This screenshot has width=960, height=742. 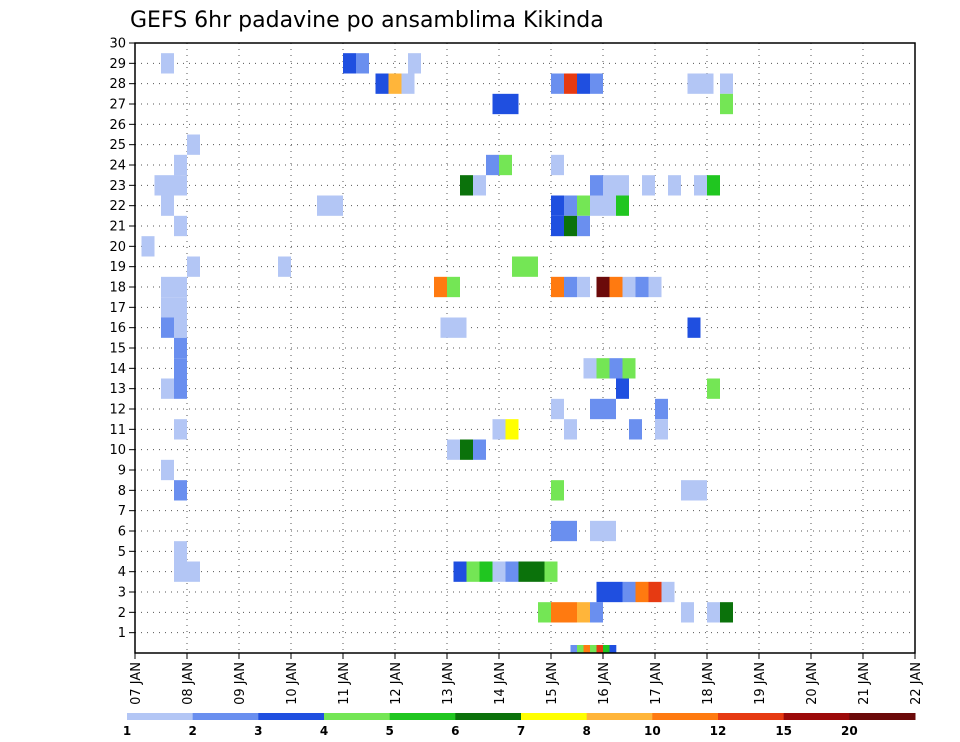 What do you see at coordinates (292, 683) in the screenshot?
I see `x-tick-label: 10 JAN` at bounding box center [292, 683].